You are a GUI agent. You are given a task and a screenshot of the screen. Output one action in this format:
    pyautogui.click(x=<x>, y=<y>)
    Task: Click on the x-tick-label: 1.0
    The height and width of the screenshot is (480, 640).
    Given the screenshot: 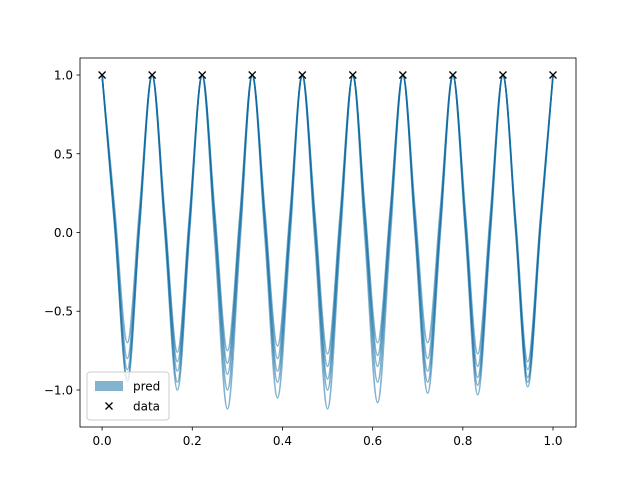 What is the action you would take?
    pyautogui.click(x=552, y=441)
    